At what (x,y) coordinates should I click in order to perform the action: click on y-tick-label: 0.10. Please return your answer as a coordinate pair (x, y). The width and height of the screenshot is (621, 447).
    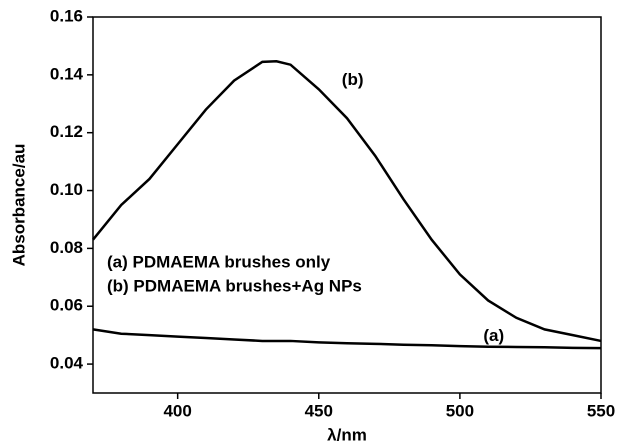
    Looking at the image, I should click on (66, 189).